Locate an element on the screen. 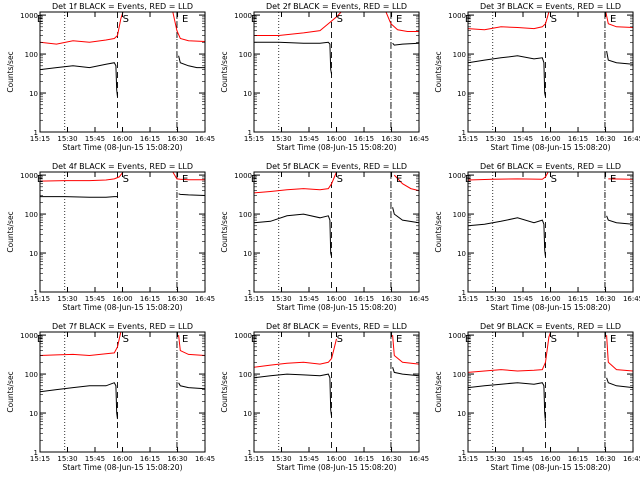  panel-title: Det 4f BLACK = Events, RED = LLD is located at coordinates (122, 166).